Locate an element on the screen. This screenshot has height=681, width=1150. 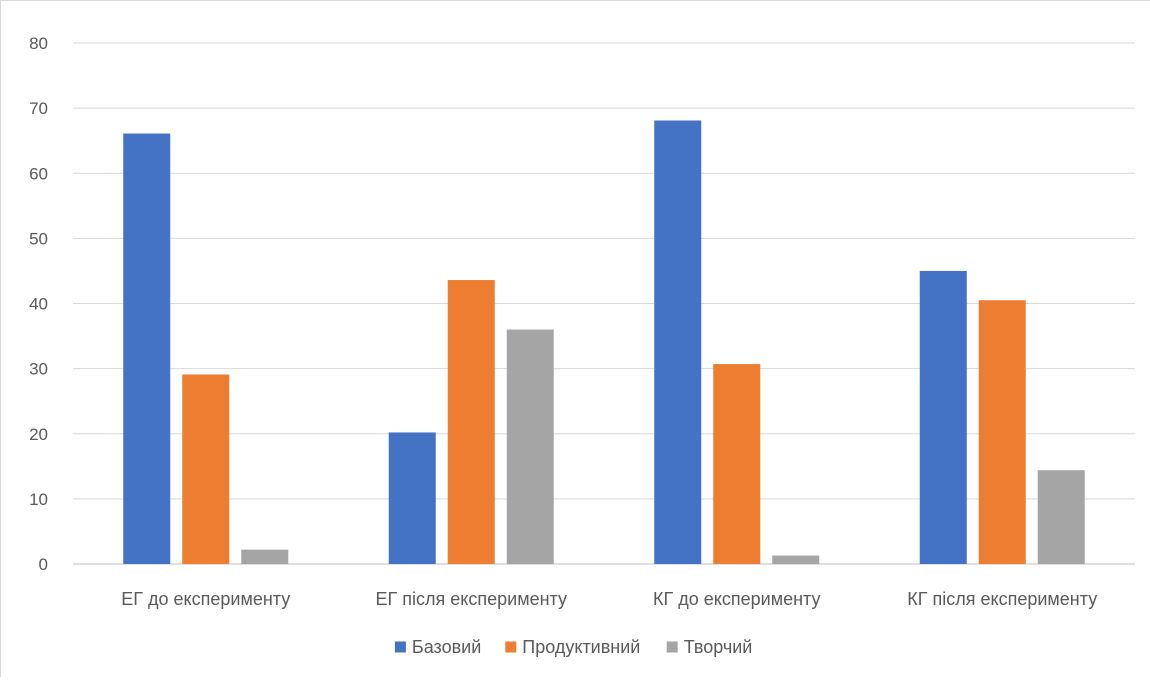
legend-item: Продуктивний is located at coordinates (572, 647).